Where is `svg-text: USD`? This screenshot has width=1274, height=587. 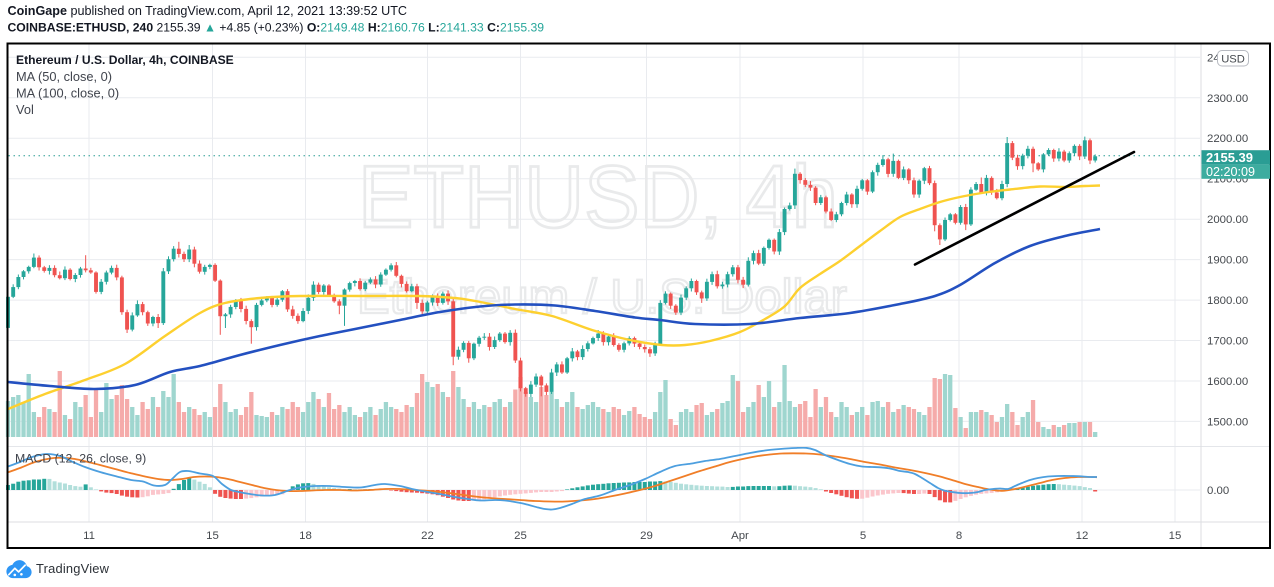 svg-text: USD is located at coordinates (1233, 59).